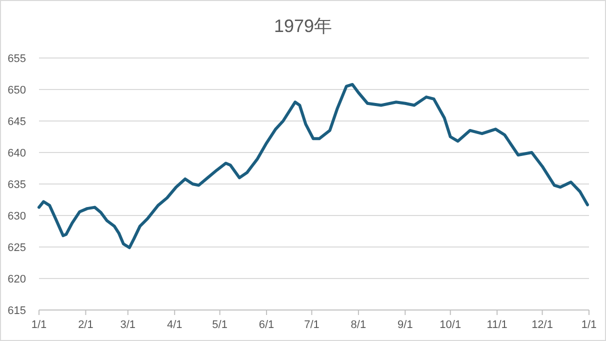  Describe the element at coordinates (128, 325) in the screenshot. I see `x-tick-label: 3/1` at that location.